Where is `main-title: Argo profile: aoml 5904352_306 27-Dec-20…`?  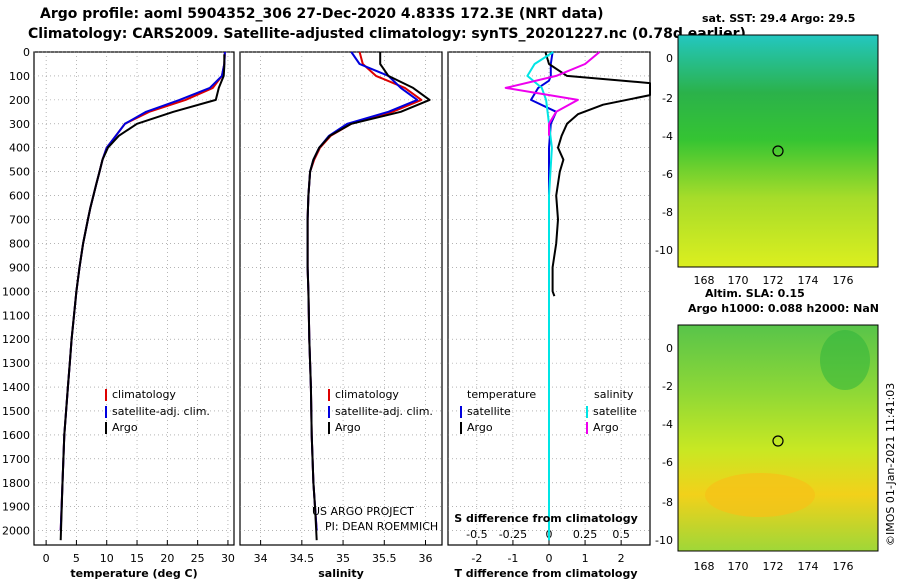
main-title: Argo profile: aoml 5904352_306 27-Dec-20… is located at coordinates (322, 14).